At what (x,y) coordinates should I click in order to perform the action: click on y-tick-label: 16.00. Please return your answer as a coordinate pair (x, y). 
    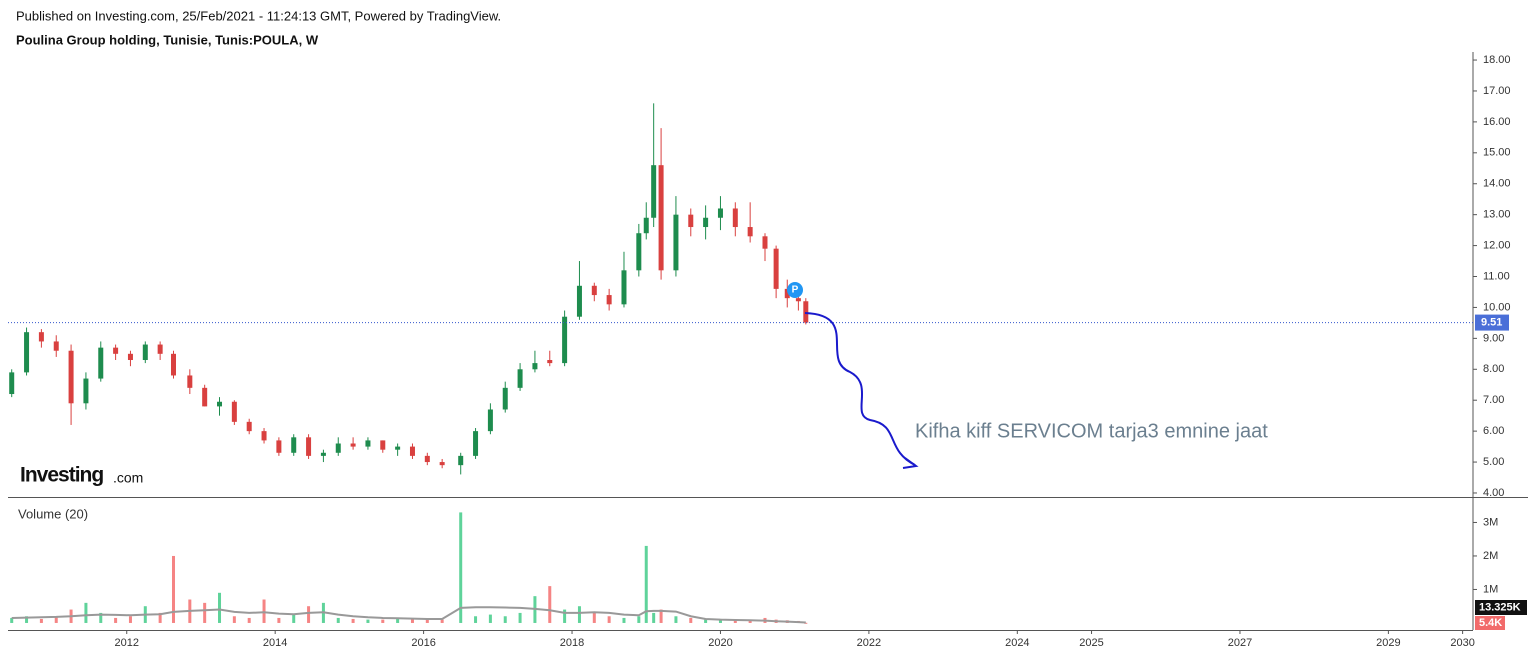
    Looking at the image, I should click on (1497, 122).